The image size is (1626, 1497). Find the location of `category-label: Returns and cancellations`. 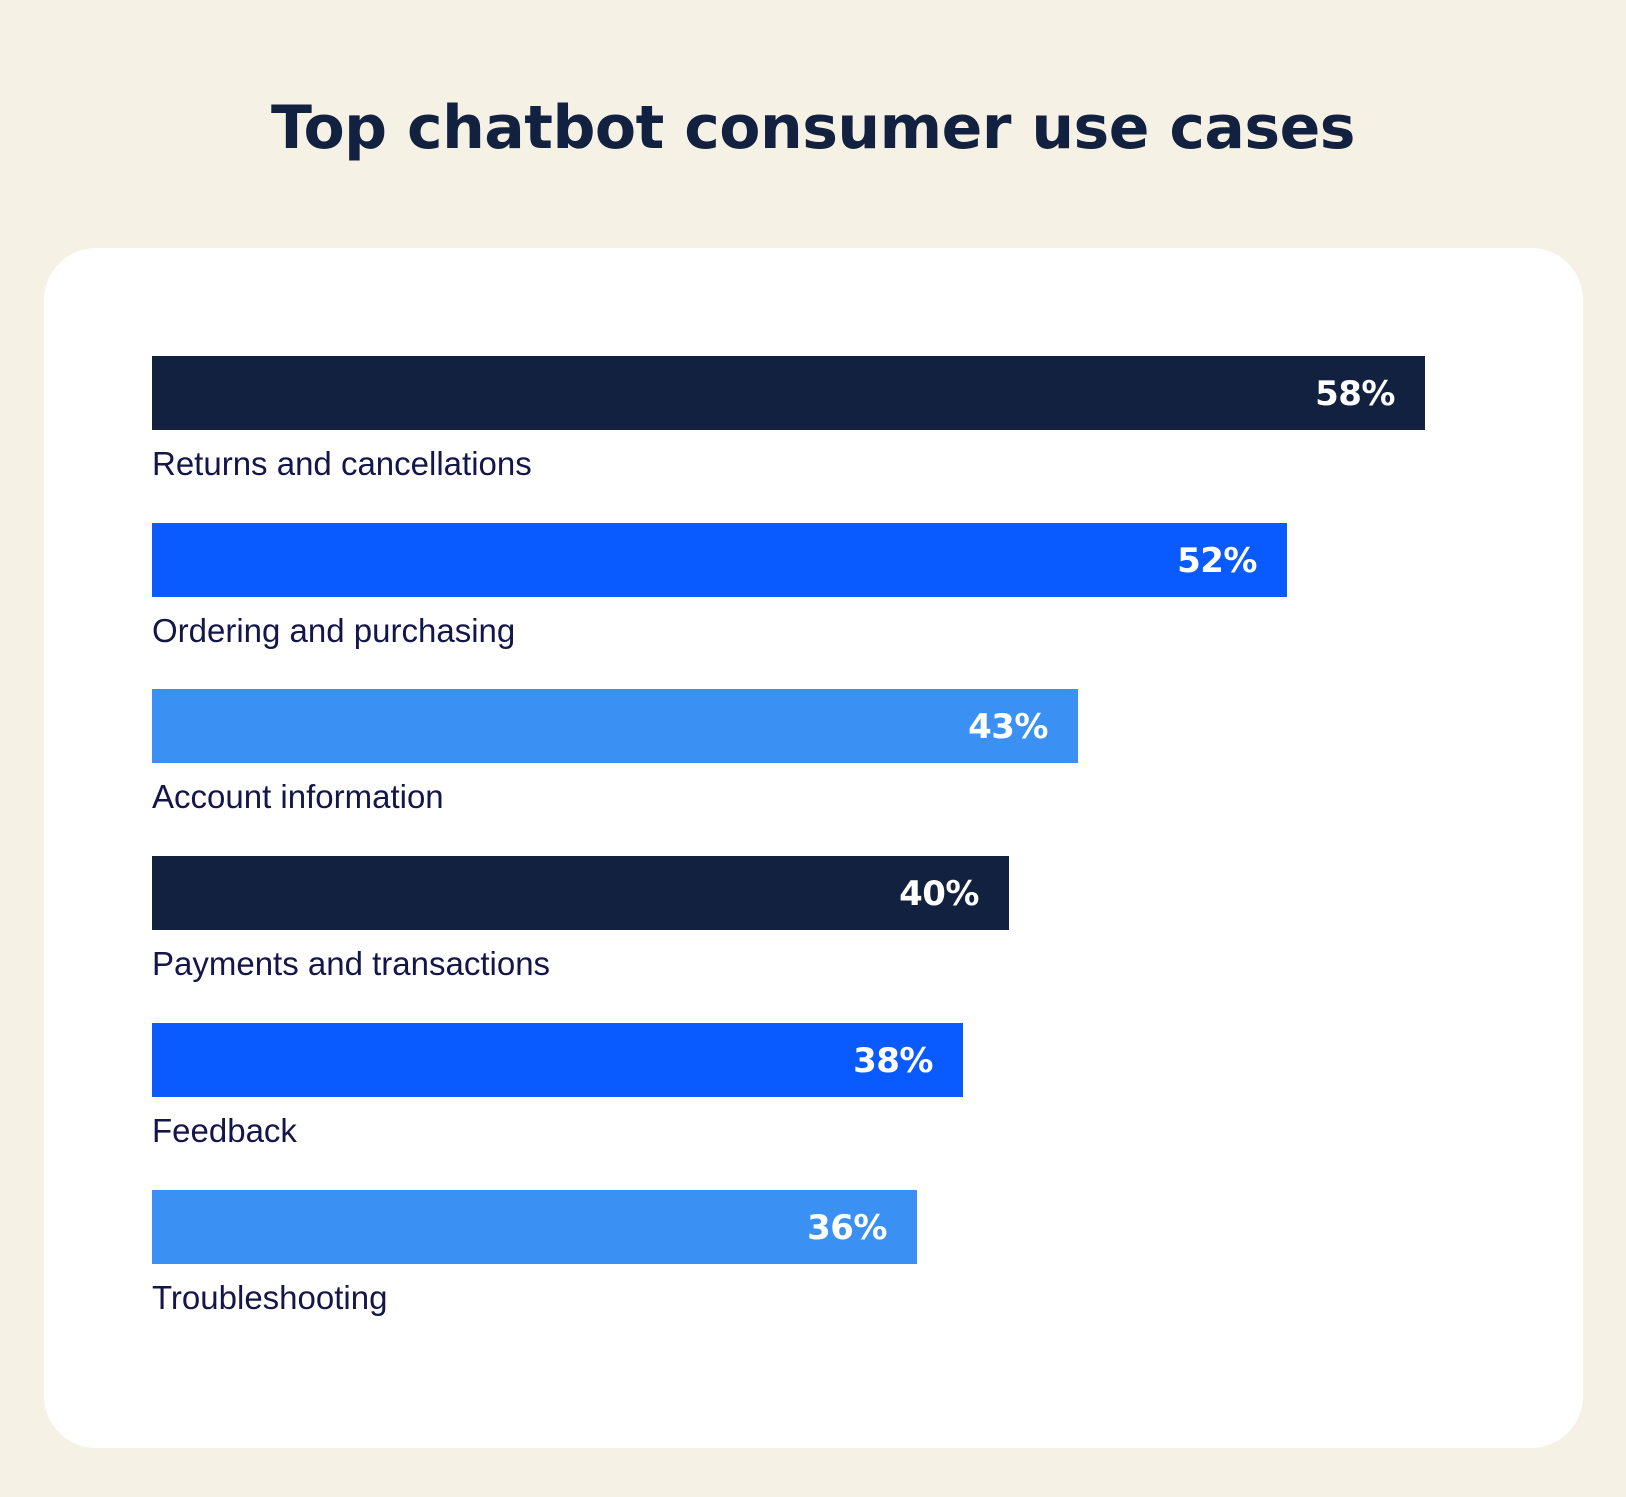

category-label: Returns and cancellations is located at coordinates (342, 463).